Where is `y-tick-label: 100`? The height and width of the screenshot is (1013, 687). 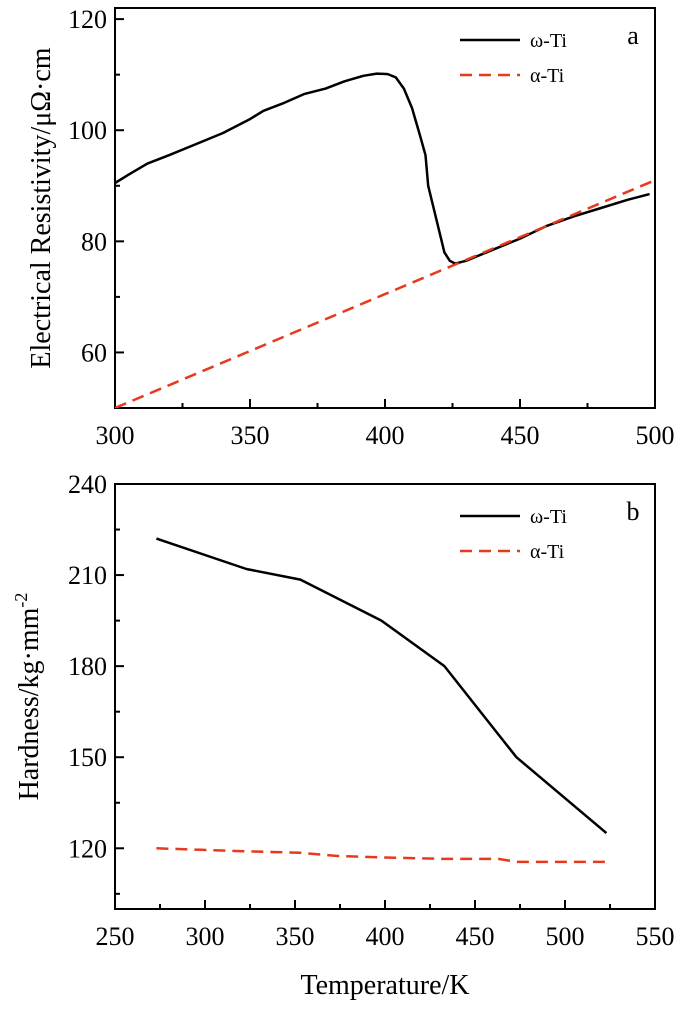 y-tick-label: 100 is located at coordinates (87, 130).